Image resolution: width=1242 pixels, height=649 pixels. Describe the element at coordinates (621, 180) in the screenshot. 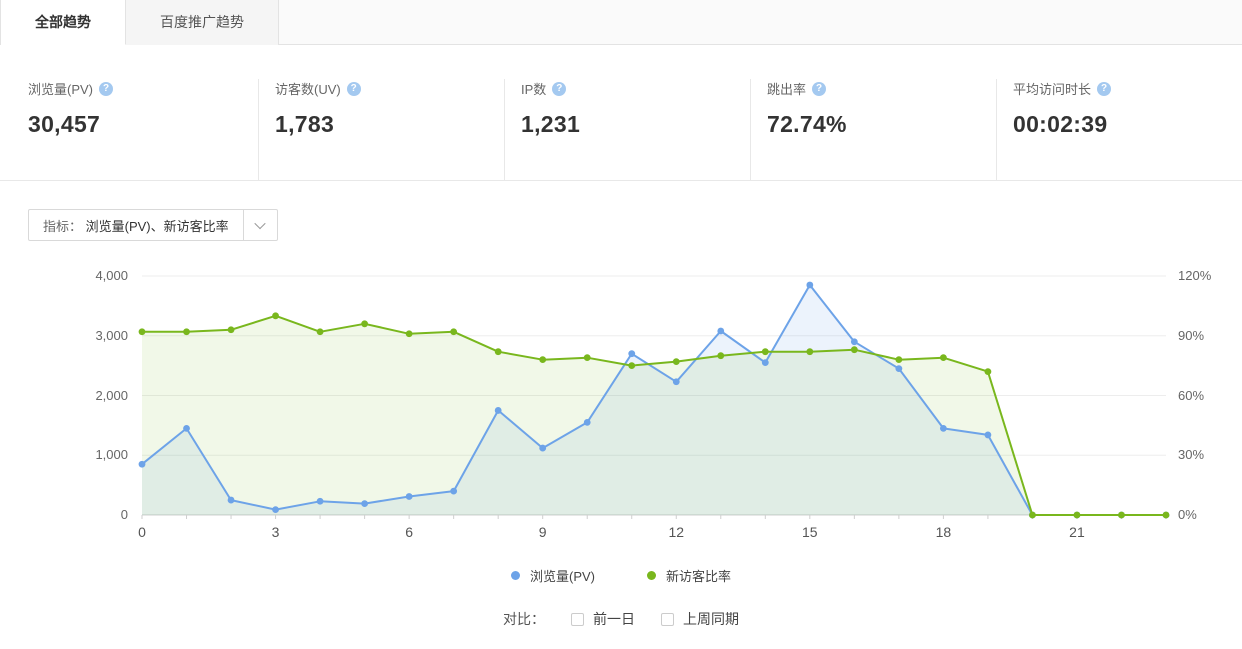

I see `section-divider` at that location.